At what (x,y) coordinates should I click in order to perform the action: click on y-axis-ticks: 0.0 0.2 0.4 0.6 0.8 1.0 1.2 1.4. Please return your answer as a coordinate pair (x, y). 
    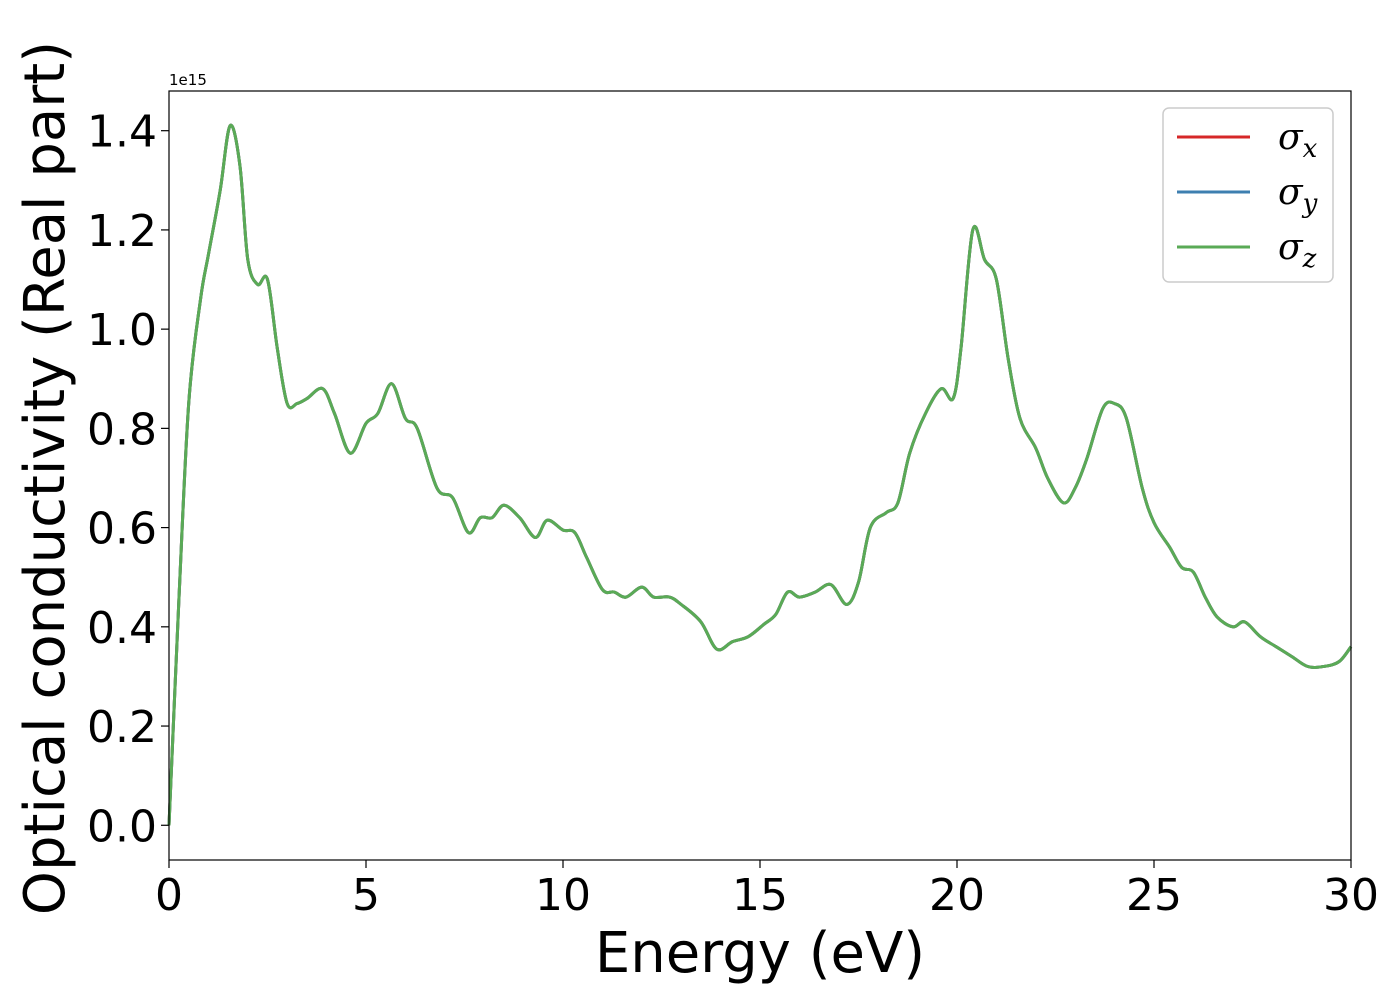
    Looking at the image, I should click on (128, 479).